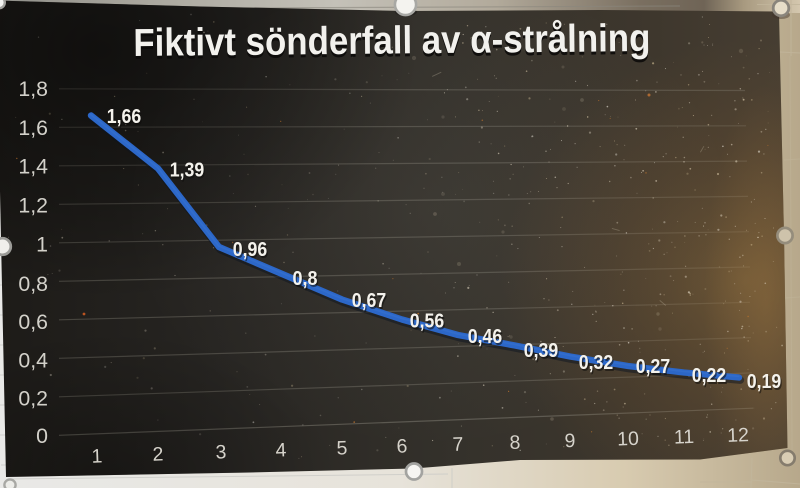 The height and width of the screenshot is (488, 800). What do you see at coordinates (684, 437) in the screenshot?
I see `svg-text: 11` at bounding box center [684, 437].